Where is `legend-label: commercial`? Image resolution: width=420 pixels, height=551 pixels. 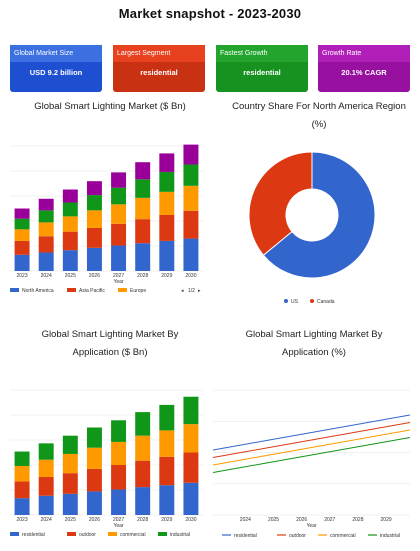
legend-label: commercial is located at coordinates (133, 535).